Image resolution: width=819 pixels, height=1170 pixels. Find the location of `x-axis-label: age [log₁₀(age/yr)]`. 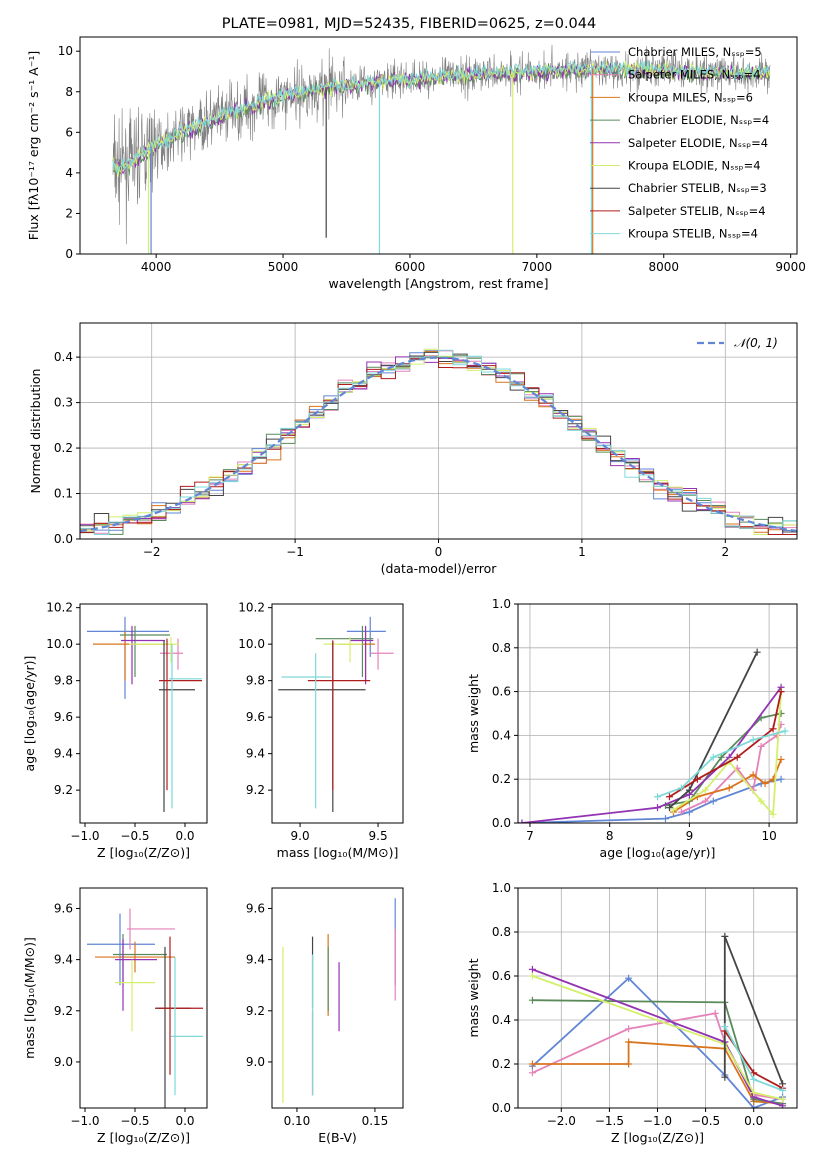

x-axis-label: age [log₁₀(age/yr)] is located at coordinates (658, 852).